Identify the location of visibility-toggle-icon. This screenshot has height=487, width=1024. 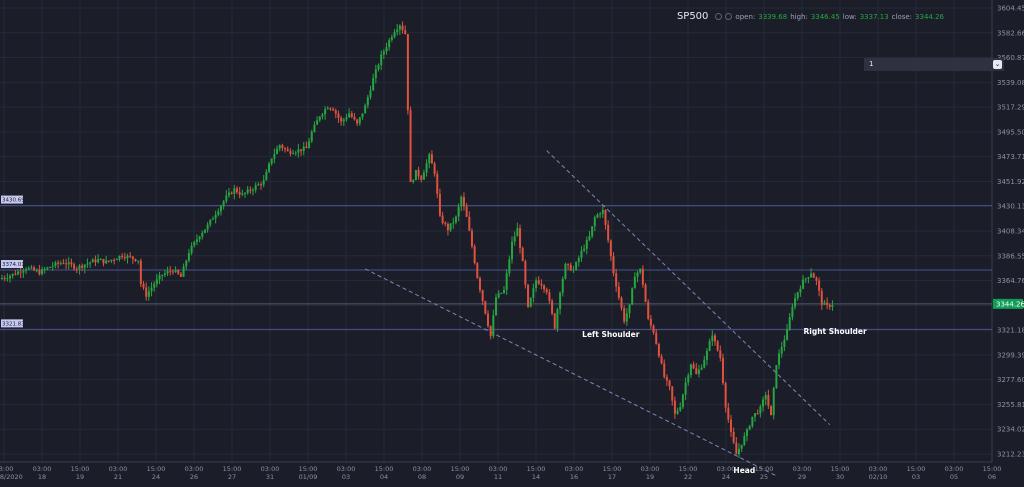
(719, 16).